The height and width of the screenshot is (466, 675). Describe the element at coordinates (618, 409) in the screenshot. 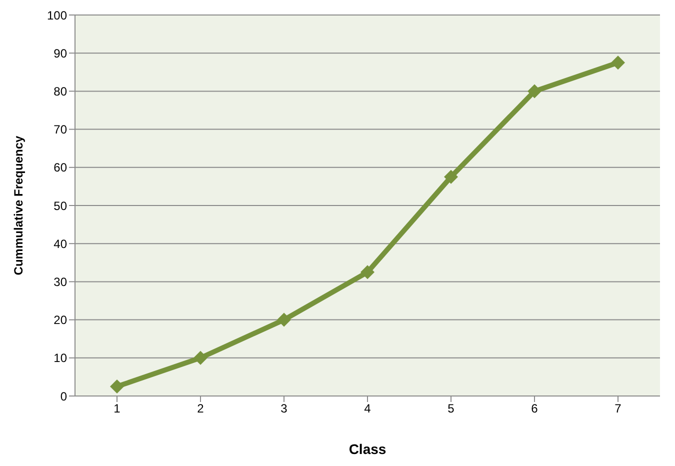

I see `x-tick-label: 7` at that location.